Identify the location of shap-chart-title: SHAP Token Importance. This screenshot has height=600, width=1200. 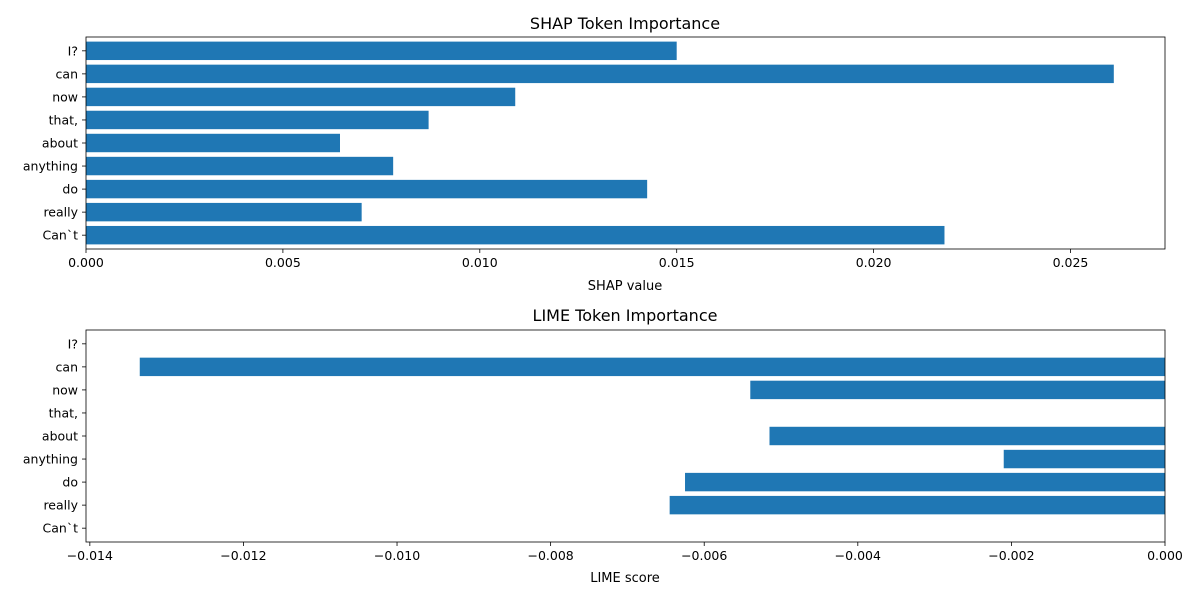
(625, 23).